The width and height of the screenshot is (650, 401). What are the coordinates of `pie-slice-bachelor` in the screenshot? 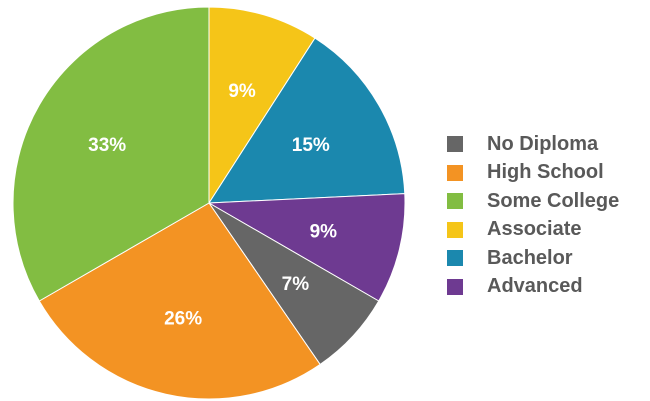 It's located at (307, 120).